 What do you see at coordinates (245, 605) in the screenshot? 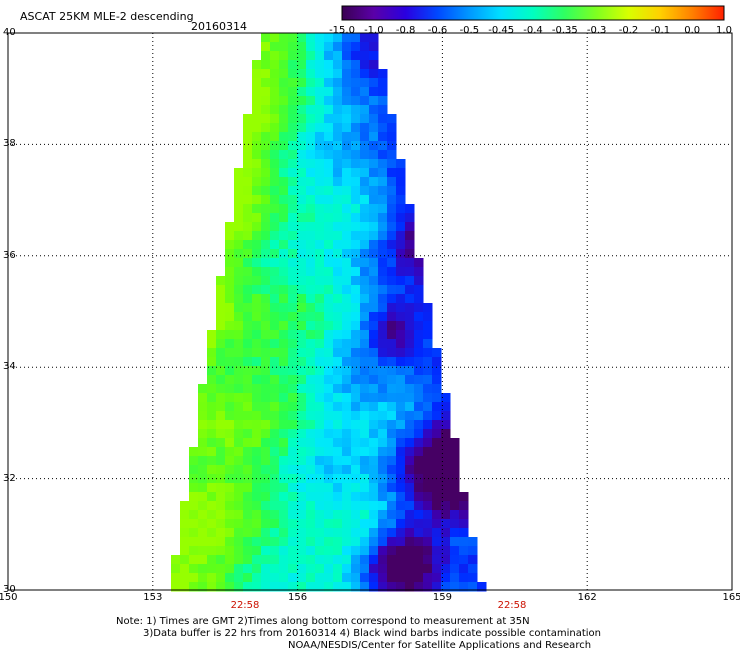
I see `time-label-left: 22:58` at bounding box center [245, 605].